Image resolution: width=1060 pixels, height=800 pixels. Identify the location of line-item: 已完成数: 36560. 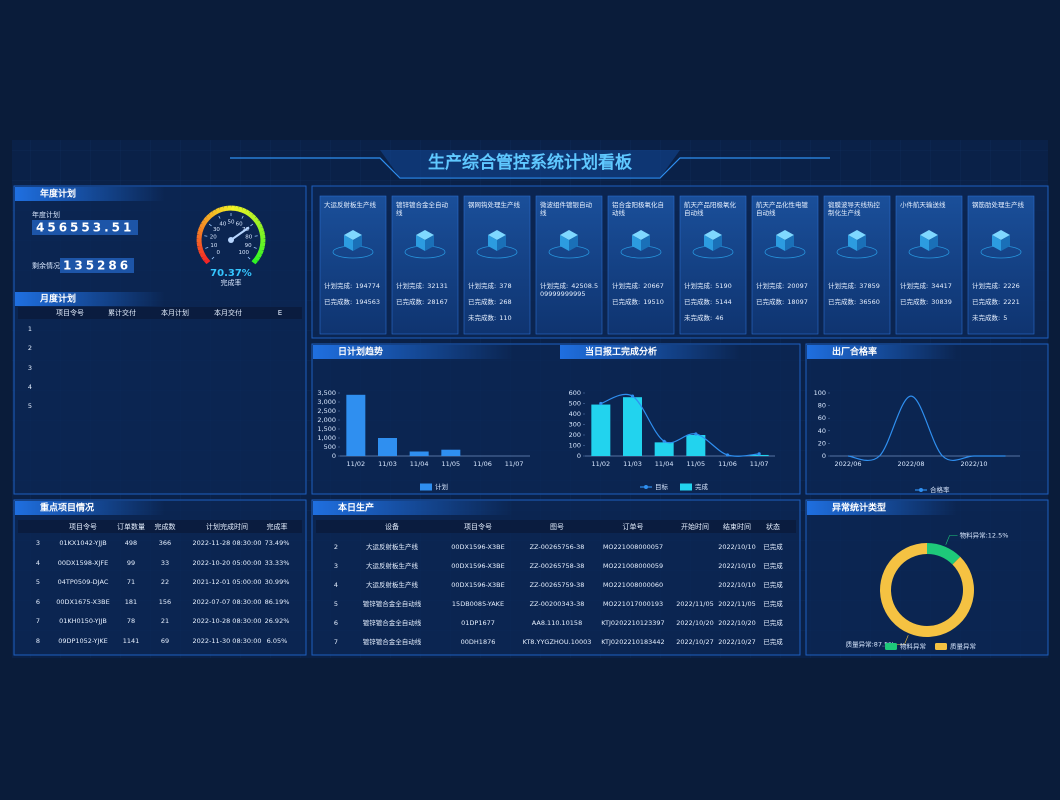
(858, 302).